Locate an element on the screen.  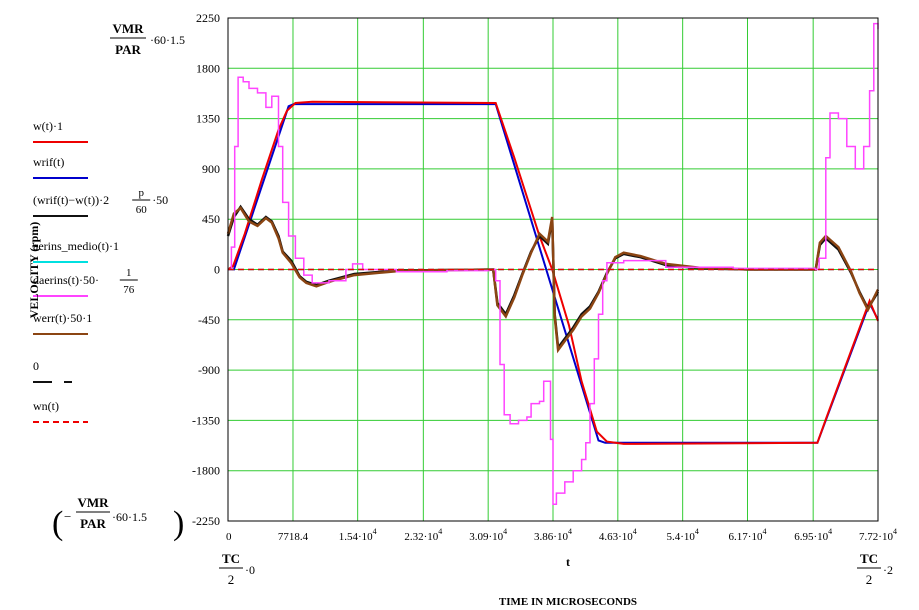
x-tick-label: 2.32·10⁴ is located at coordinates (423, 535).